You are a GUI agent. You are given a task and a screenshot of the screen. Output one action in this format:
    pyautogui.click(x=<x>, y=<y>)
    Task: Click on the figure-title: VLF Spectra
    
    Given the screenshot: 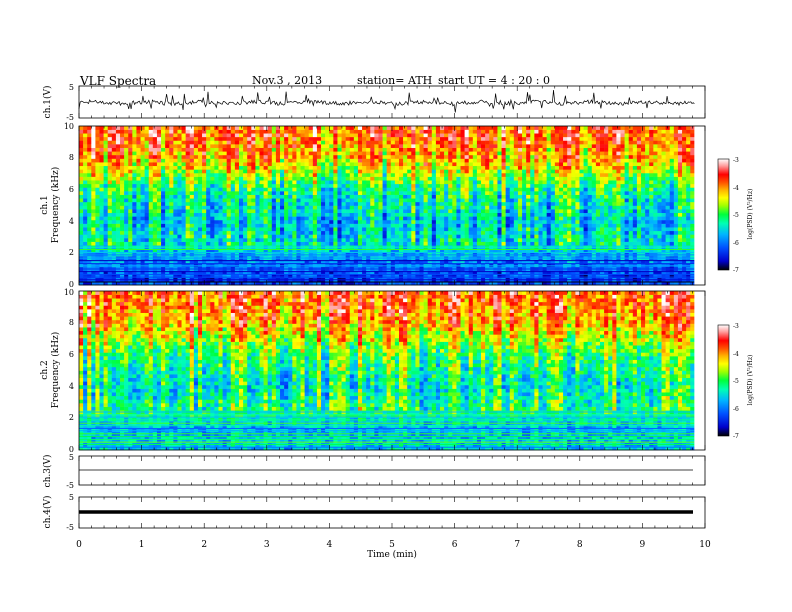 What is the action you would take?
    pyautogui.click(x=118, y=81)
    